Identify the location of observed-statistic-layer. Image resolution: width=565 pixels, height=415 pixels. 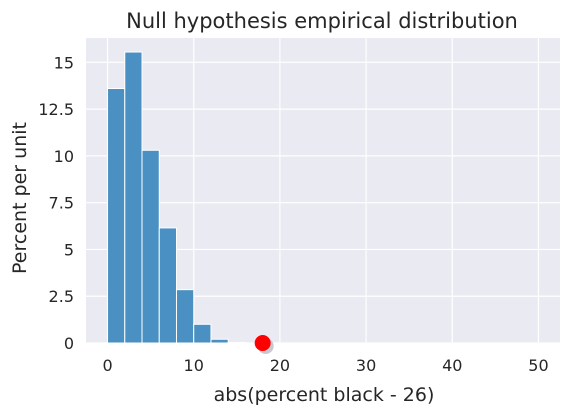
(264, 344).